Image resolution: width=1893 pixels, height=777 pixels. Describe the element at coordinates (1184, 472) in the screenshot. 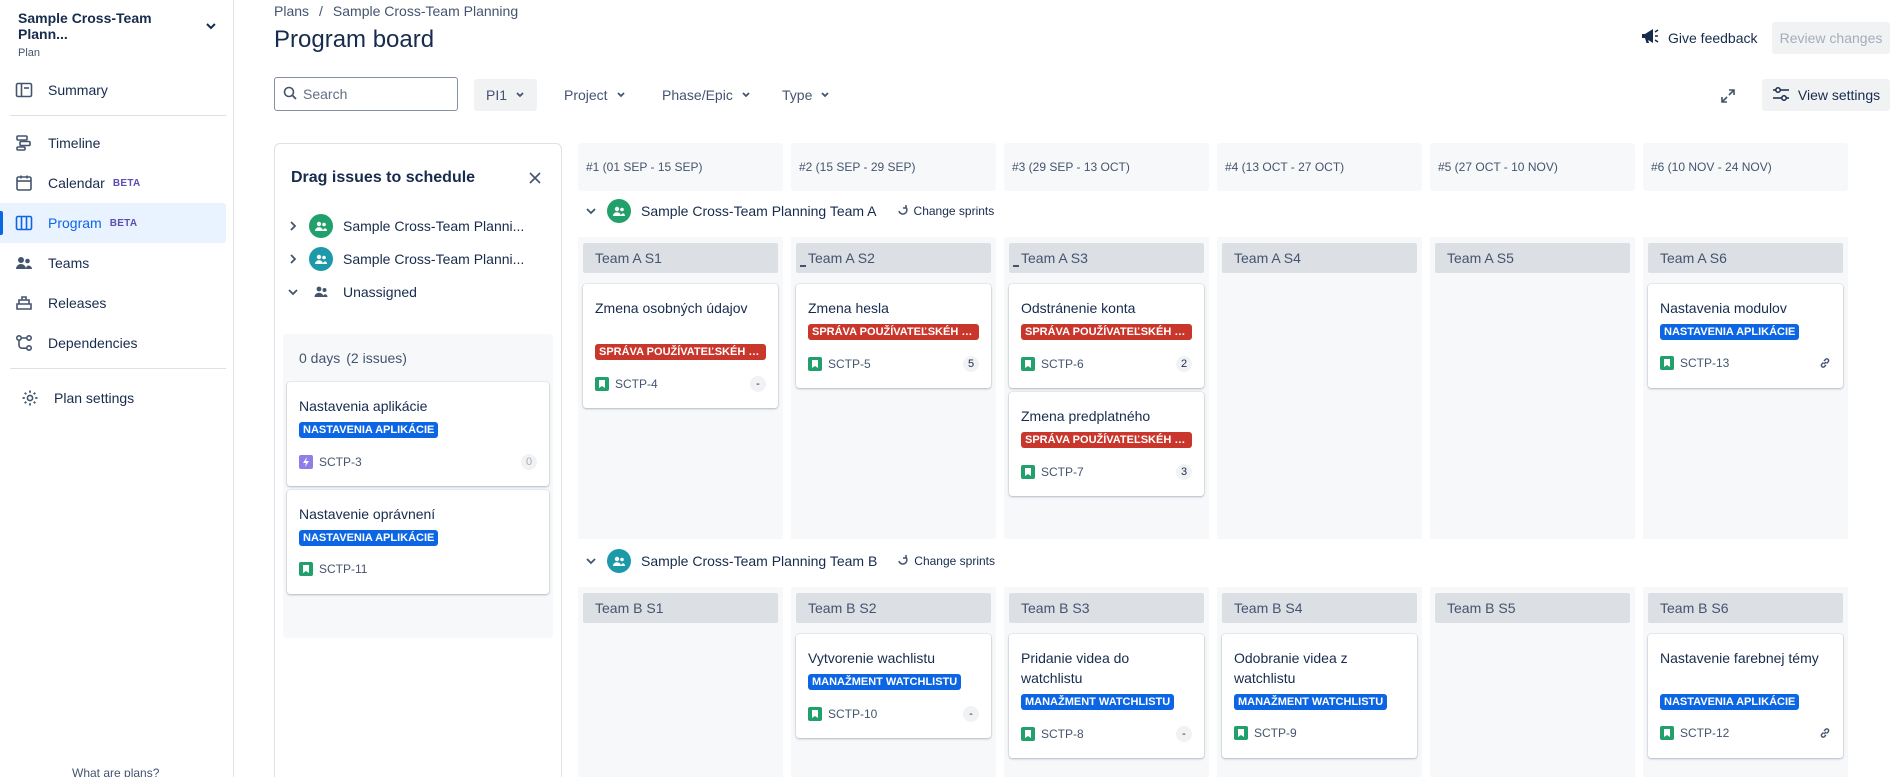

I see `estimate-badge: 3` at that location.